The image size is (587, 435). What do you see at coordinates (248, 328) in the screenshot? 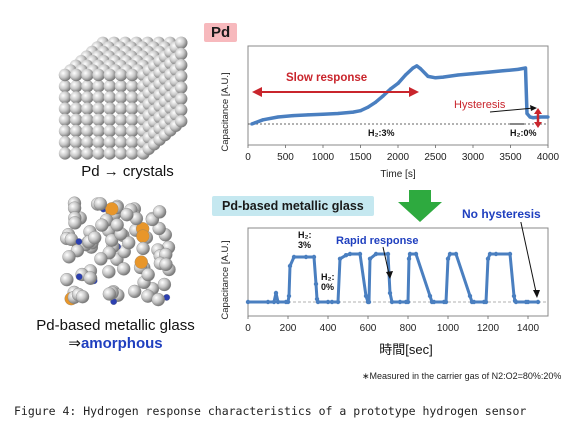
I see `x-tick-label: 0` at bounding box center [248, 328].